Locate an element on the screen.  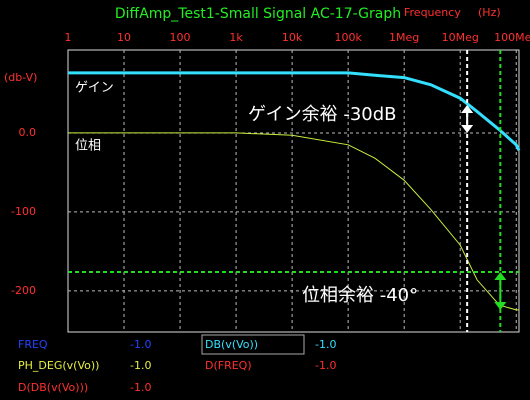
x-tick-label: 1Meg is located at coordinates (404, 37).